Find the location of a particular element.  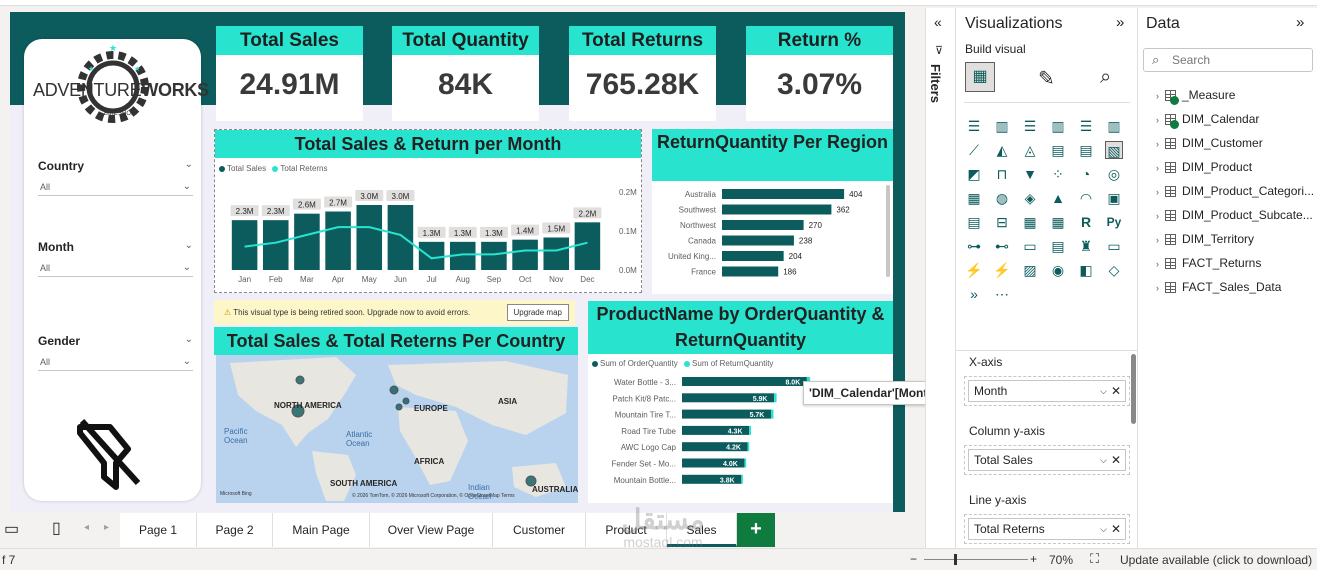

kpi-total-quantity: Total Quantity 84K is located at coordinates (465, 73).